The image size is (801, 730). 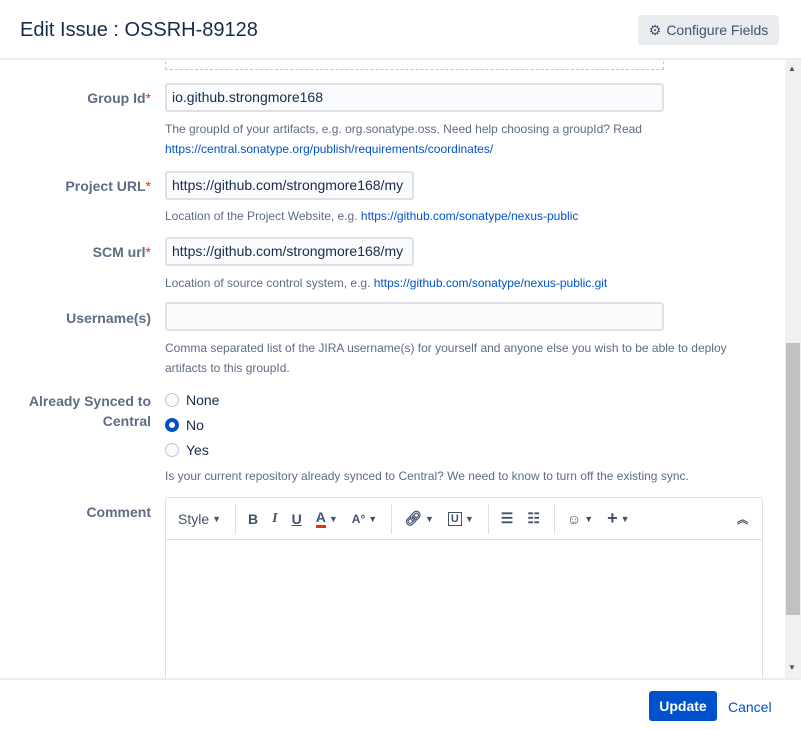 I want to click on numbered-list-icon: ☷, so click(x=533, y=518).